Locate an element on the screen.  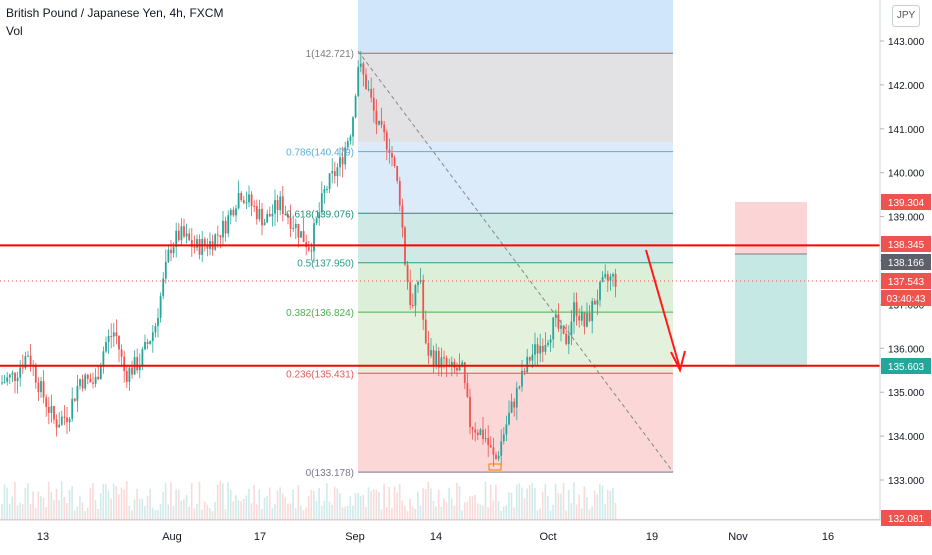
volume-label: Vol is located at coordinates (14, 31).